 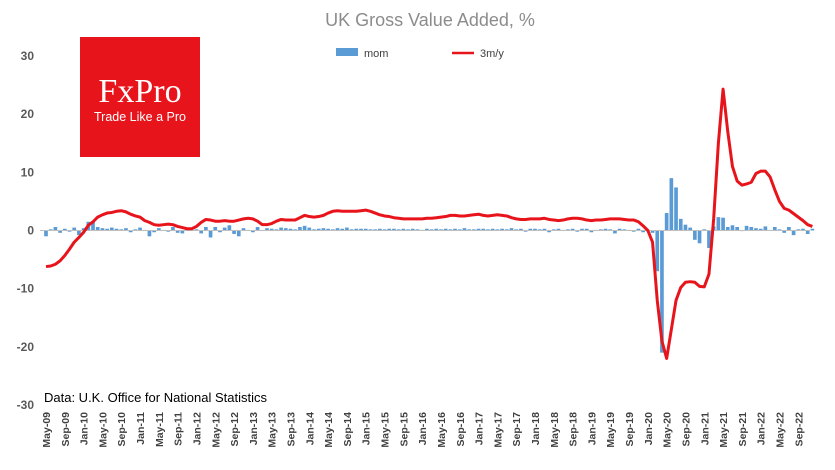 I want to click on x-tick-label: Sep-20, so click(x=686, y=429).